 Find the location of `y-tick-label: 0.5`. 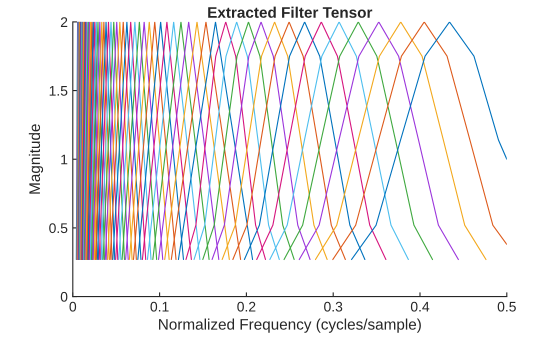

y-tick-label: 0.5 is located at coordinates (58, 228).